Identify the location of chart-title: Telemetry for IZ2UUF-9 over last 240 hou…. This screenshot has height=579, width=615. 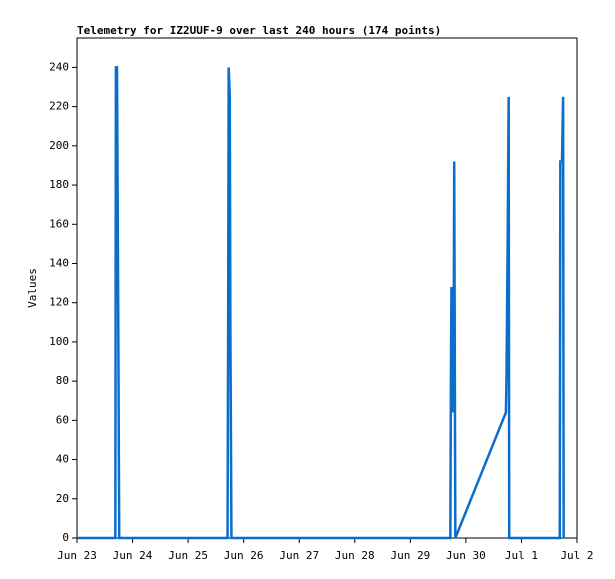
(259, 30).